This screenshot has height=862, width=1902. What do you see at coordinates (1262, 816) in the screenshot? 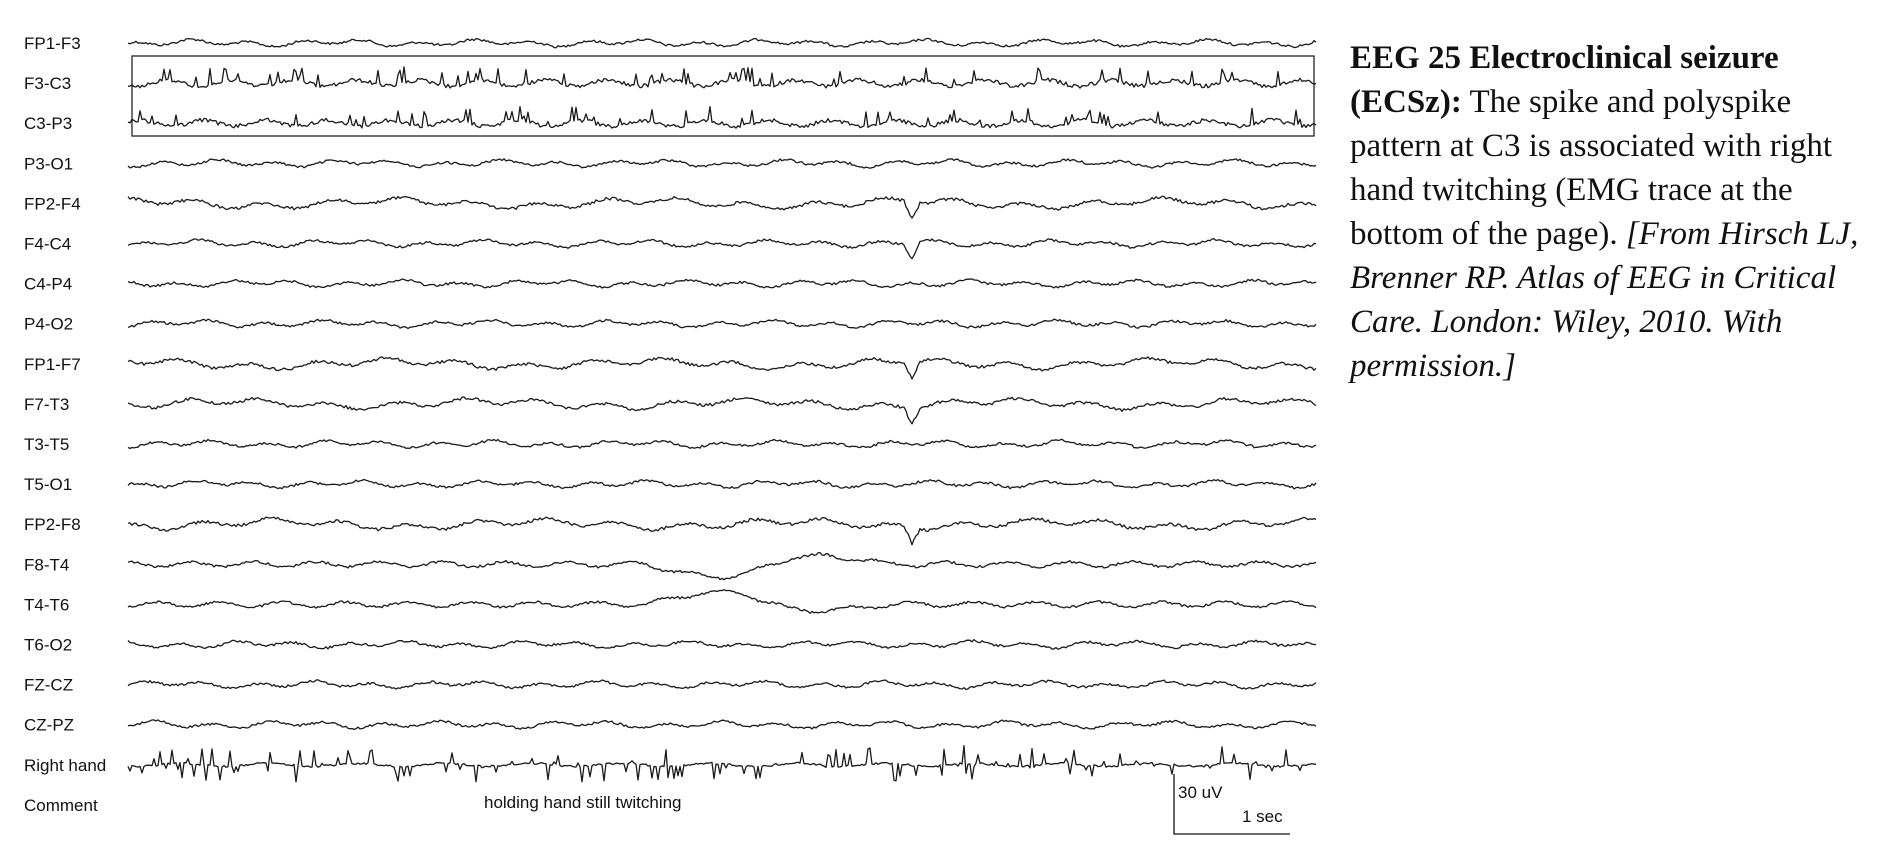
I see `scale-time-label: 1 sec` at bounding box center [1262, 816].